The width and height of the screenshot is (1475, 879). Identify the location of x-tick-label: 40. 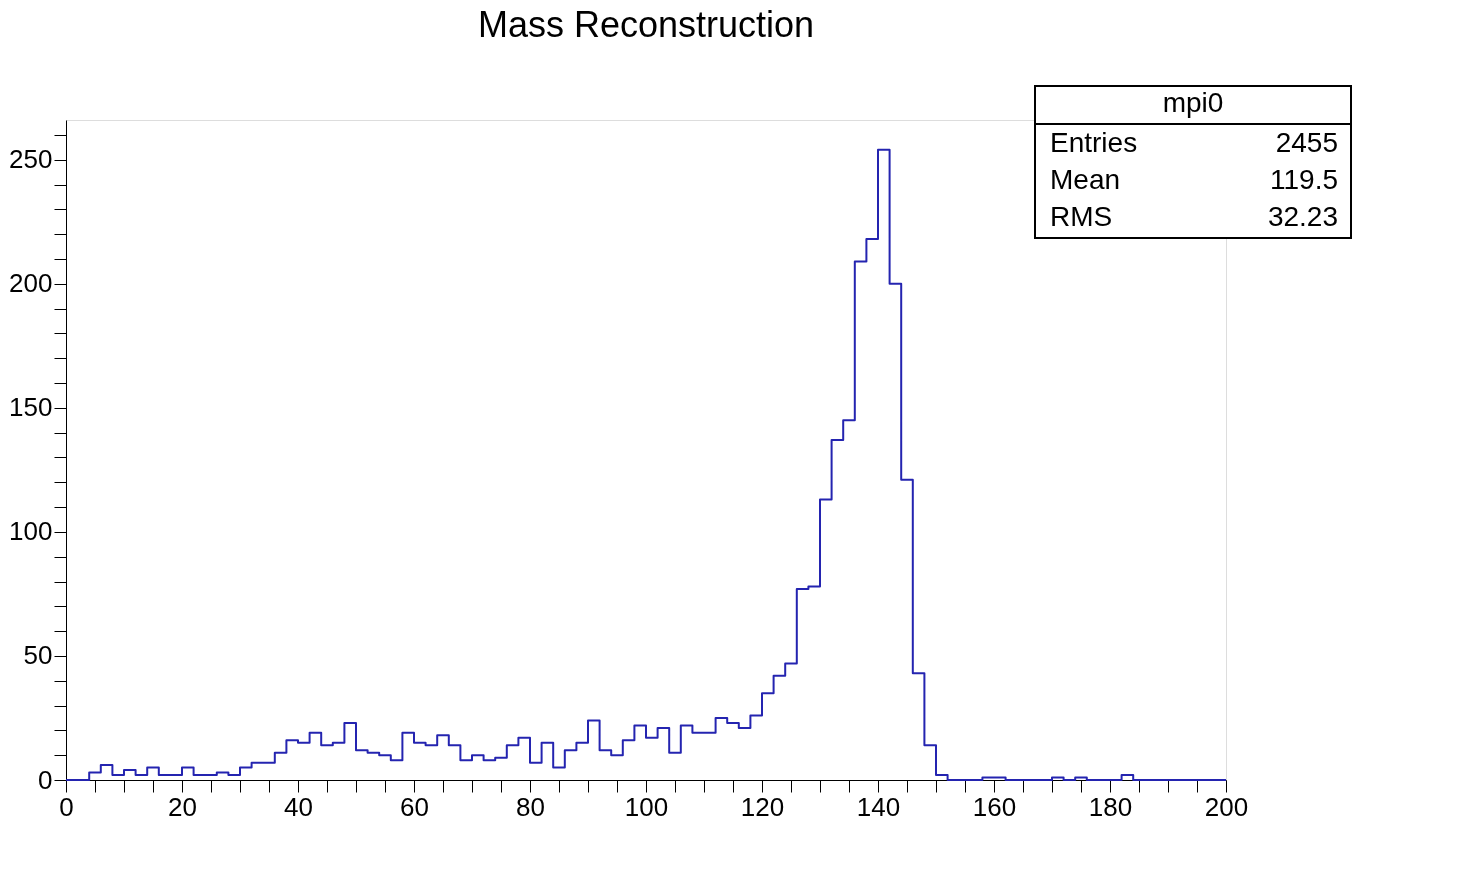
(298, 806).